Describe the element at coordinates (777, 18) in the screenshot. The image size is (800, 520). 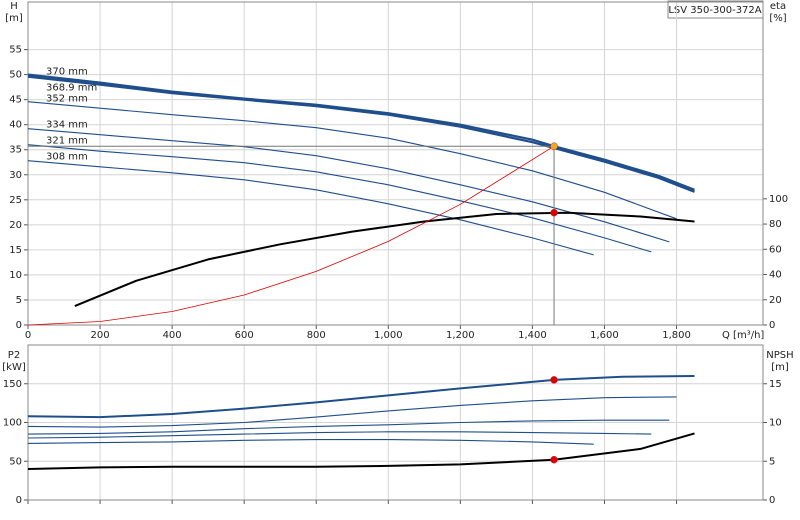
I see `y2-unit: [%]` at that location.